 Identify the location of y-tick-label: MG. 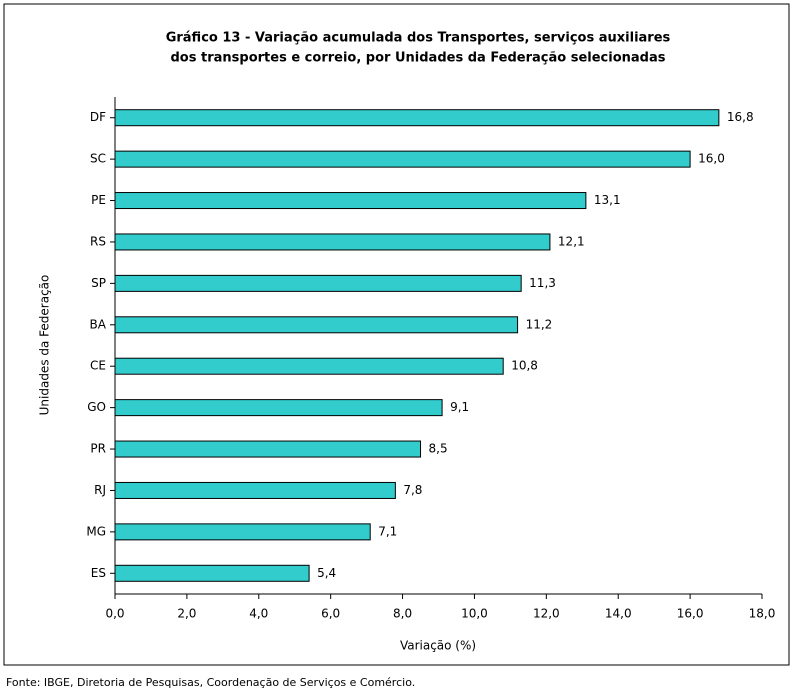
(96, 531).